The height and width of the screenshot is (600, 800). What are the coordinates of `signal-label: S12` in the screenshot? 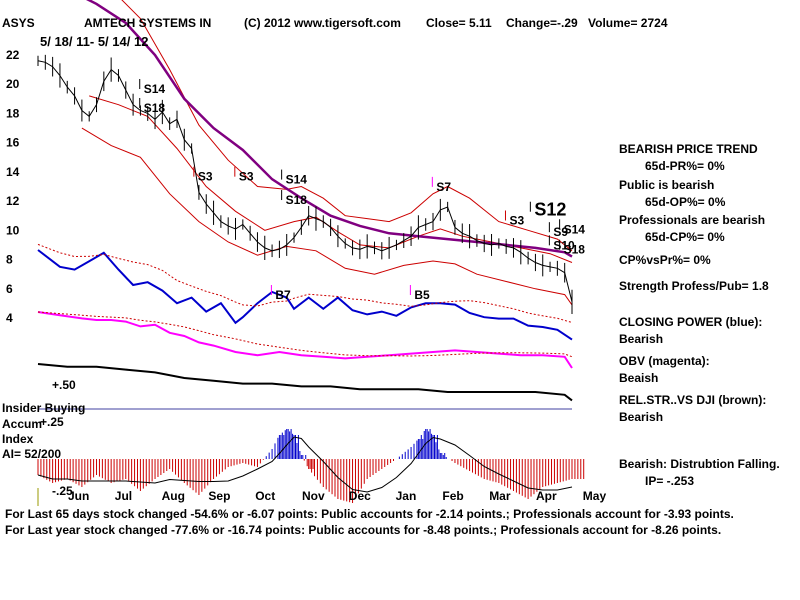 It's located at (550, 210).